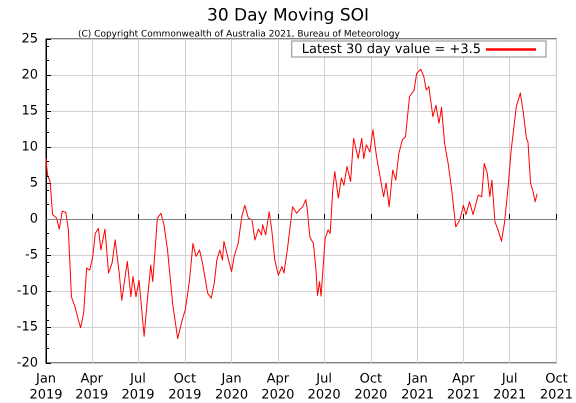 This screenshot has height=403, width=576. What do you see at coordinates (391, 49) in the screenshot?
I see `legend-label: Latest 30 day value = +3.5` at bounding box center [391, 49].